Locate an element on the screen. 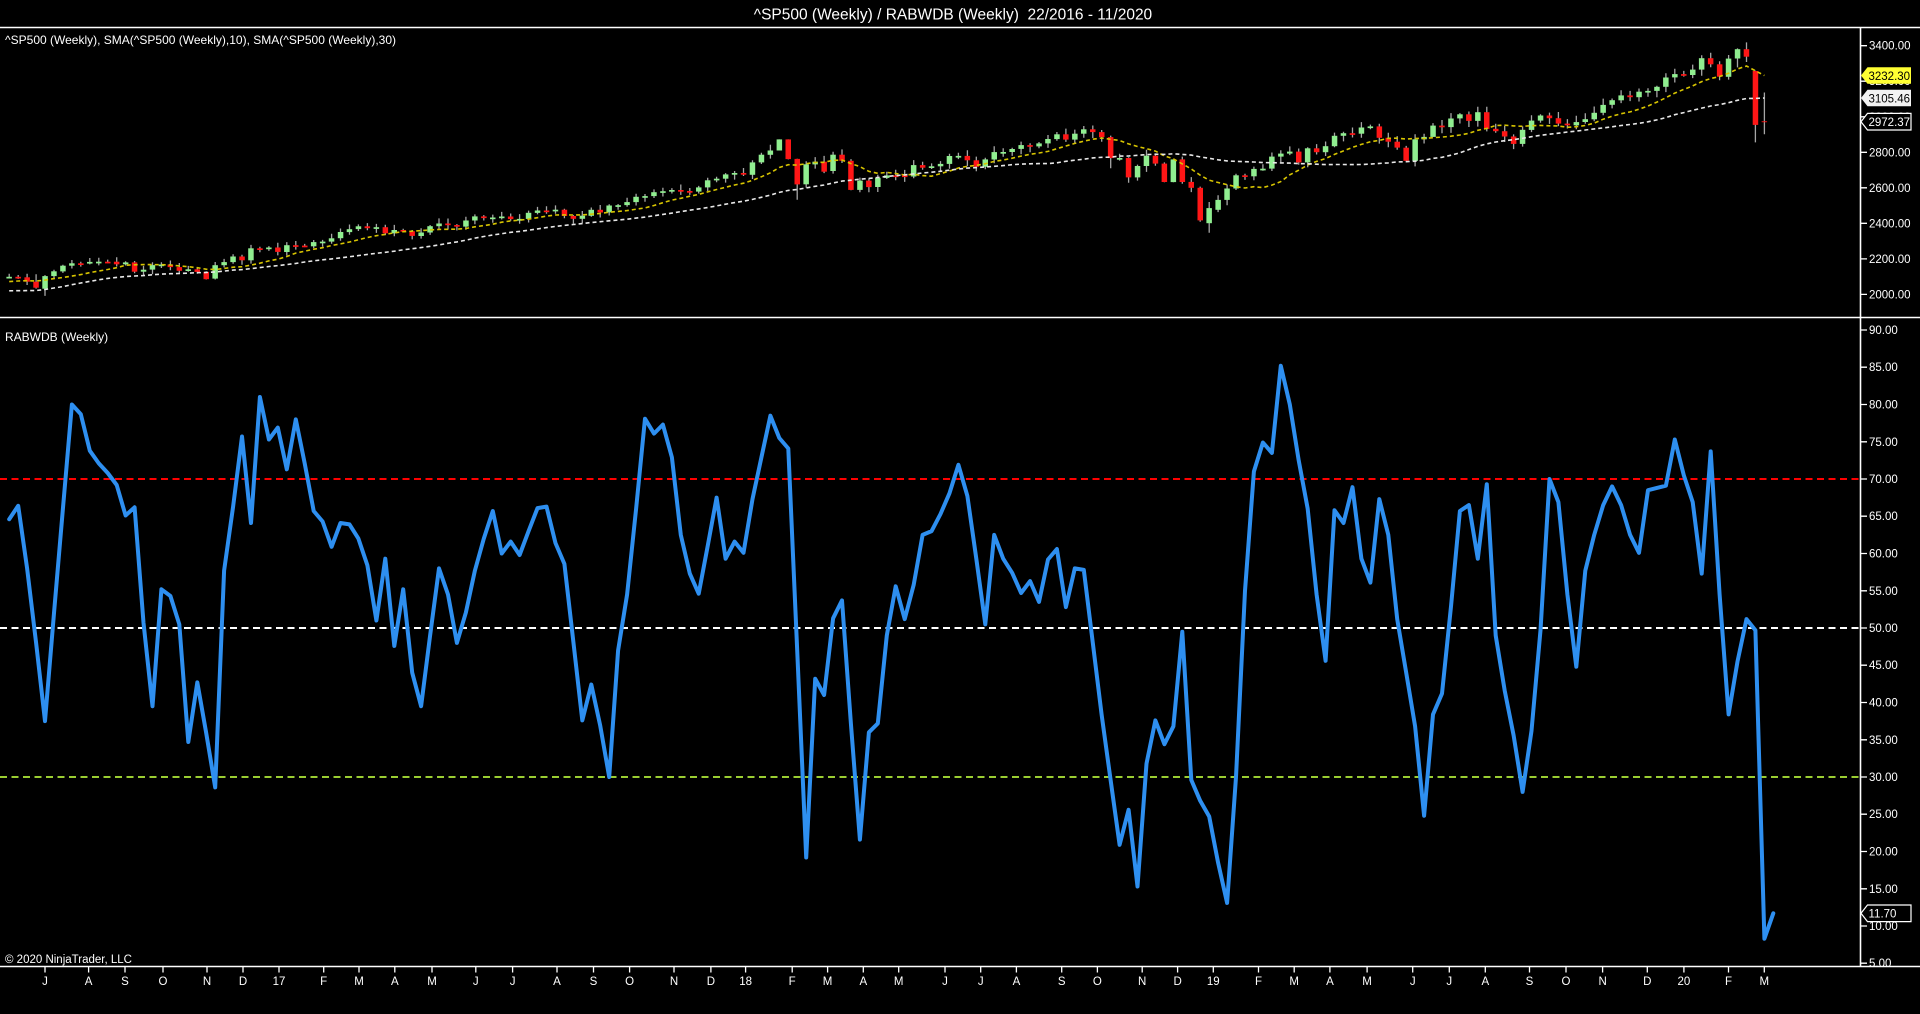  svg-text: 5.00 is located at coordinates (1880, 964).